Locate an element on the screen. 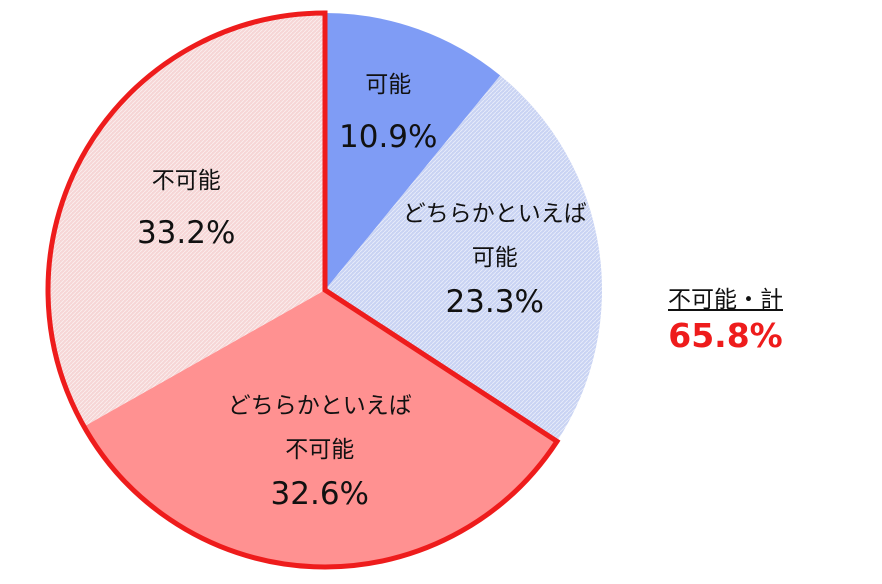 Image resolution: width=882 pixels, height=584 pixels. slice-category: 可能 is located at coordinates (388, 84).